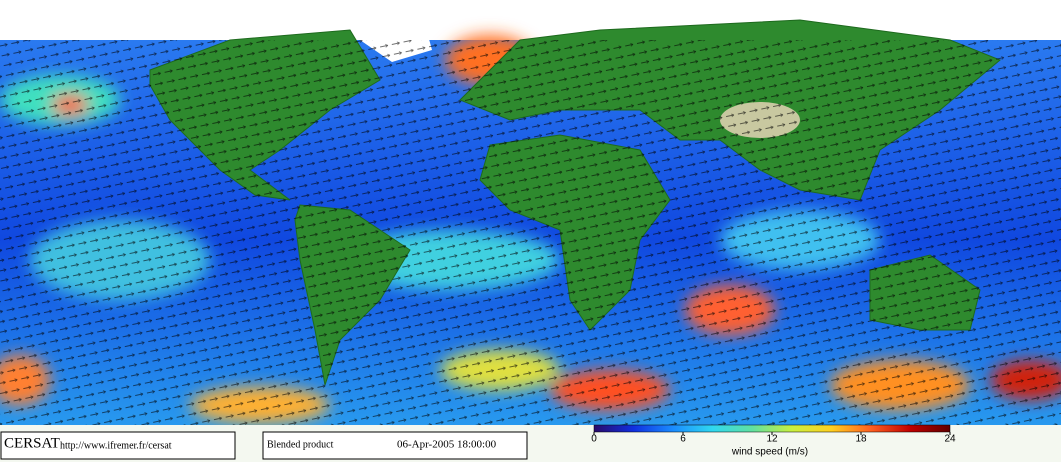 This screenshot has width=1061, height=467. Describe the element at coordinates (772, 439) in the screenshot. I see `colorbar-tick-label: 12` at that location.